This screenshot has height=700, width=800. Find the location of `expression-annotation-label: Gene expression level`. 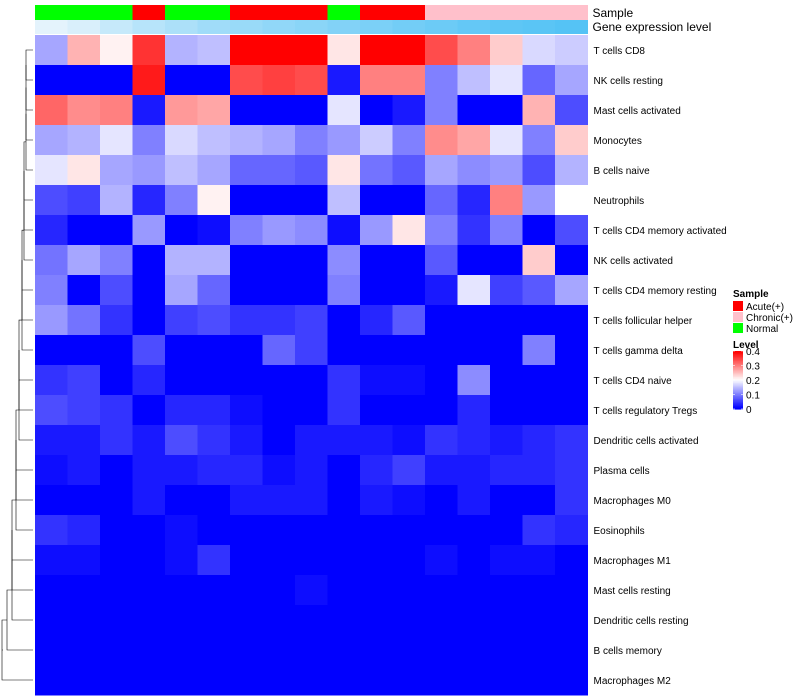

expression-annotation-label: Gene expression level is located at coordinates (652, 27).